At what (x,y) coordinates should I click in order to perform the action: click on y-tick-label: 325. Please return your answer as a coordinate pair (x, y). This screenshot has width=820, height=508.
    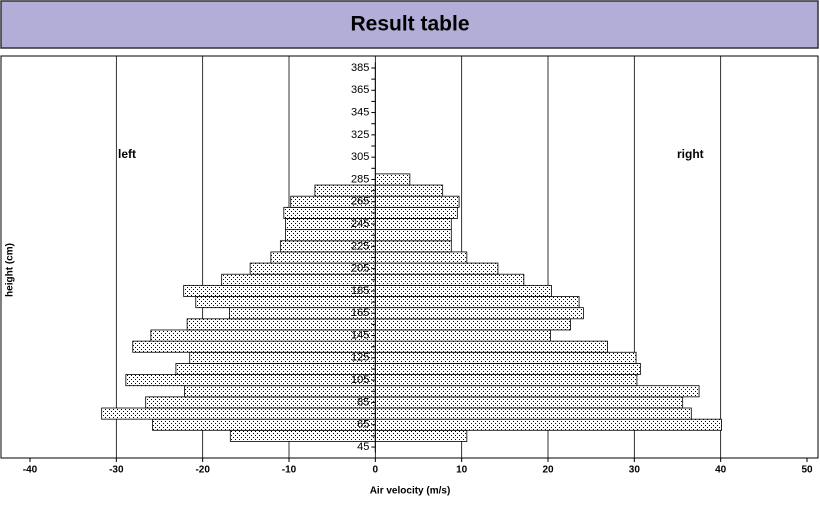
    Looking at the image, I should click on (360, 135).